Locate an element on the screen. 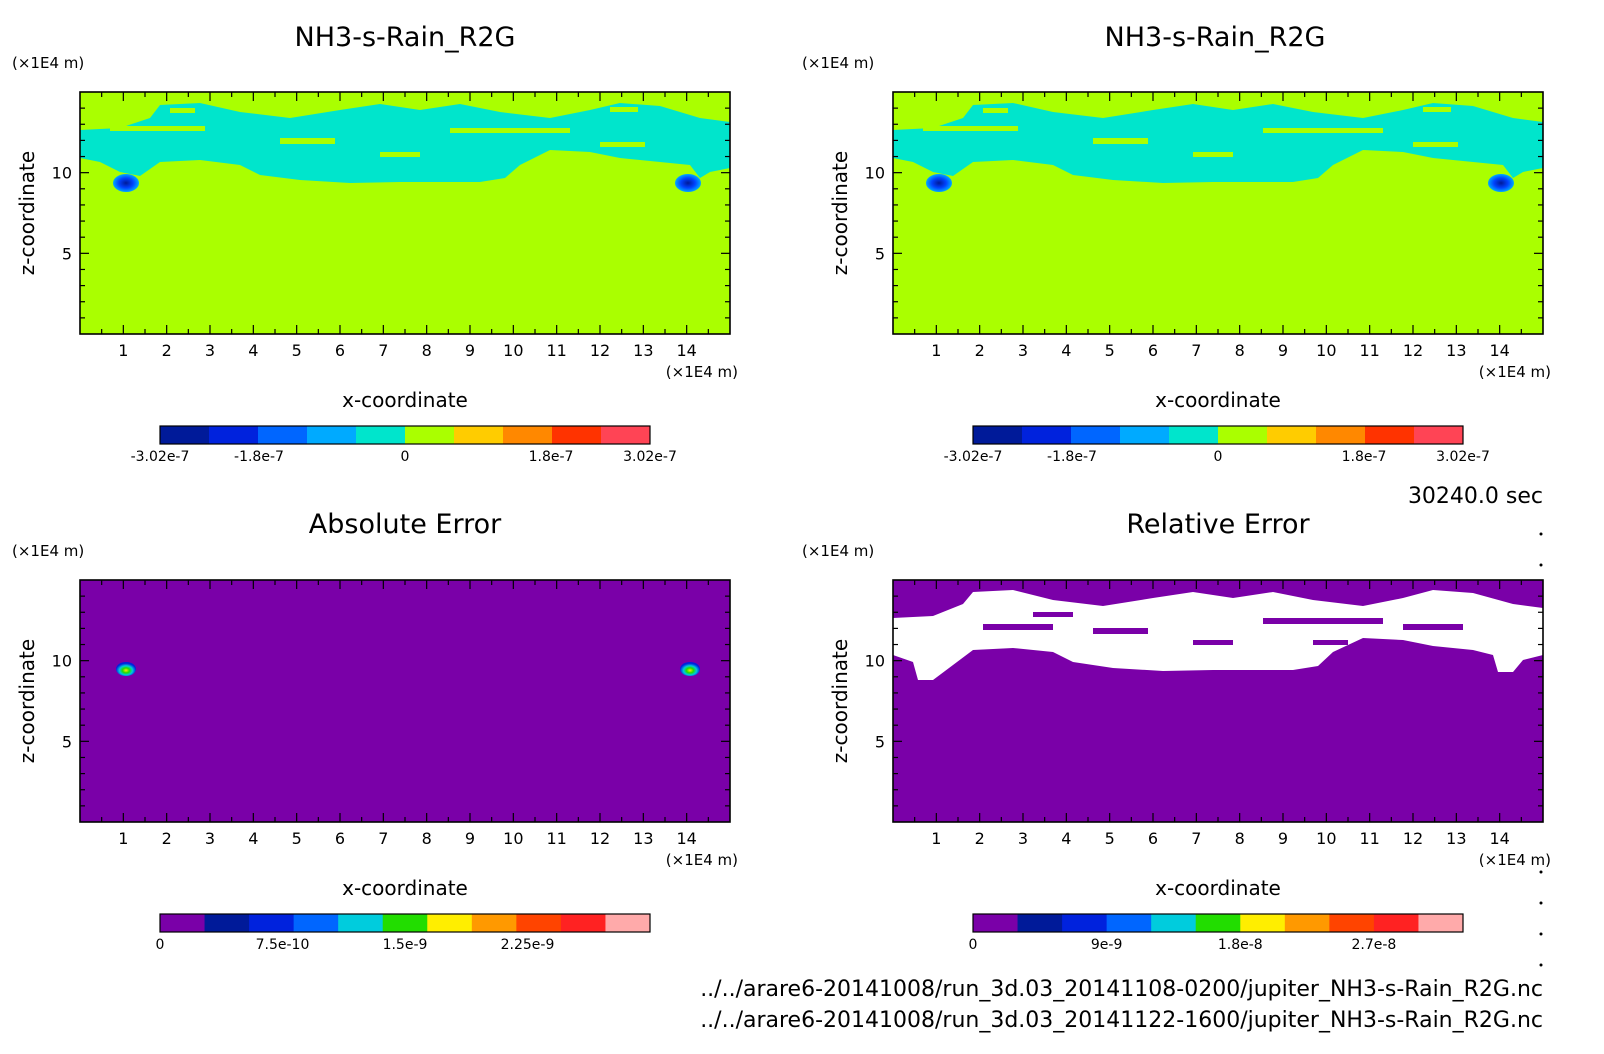 The image size is (1604, 1054). colorbar-tick-label: 2.7e-8 is located at coordinates (1373, 945).